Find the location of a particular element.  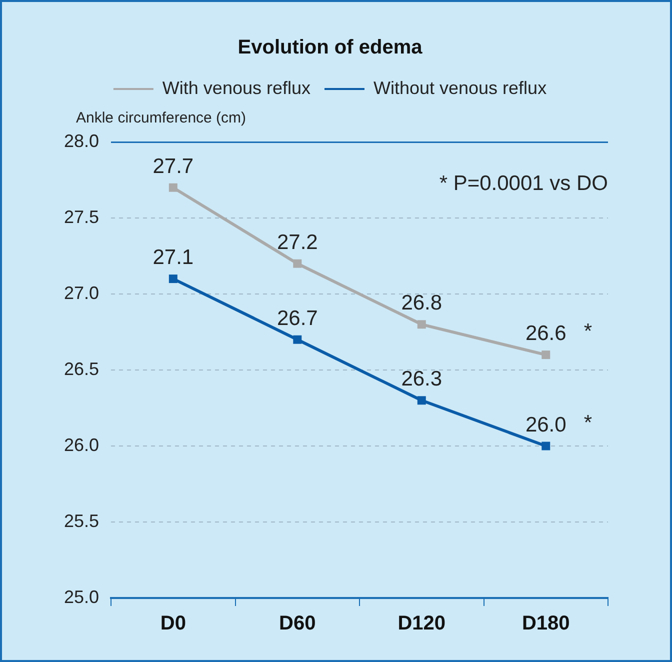

y-tick-label: 26.0 is located at coordinates (82, 444).